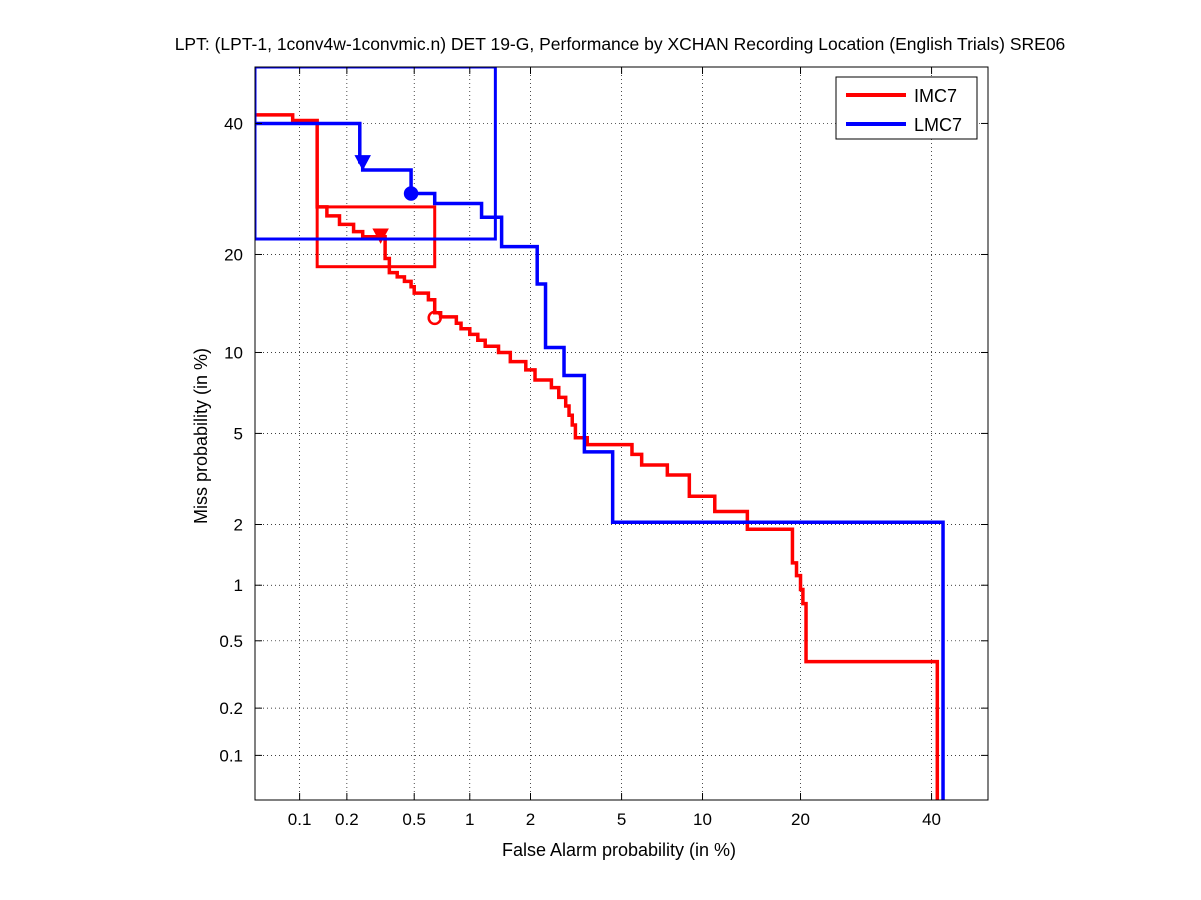 Image resolution: width=1201 pixels, height=900 pixels. What do you see at coordinates (300, 819) in the screenshot?
I see `x-tick-label: 0.1` at bounding box center [300, 819].